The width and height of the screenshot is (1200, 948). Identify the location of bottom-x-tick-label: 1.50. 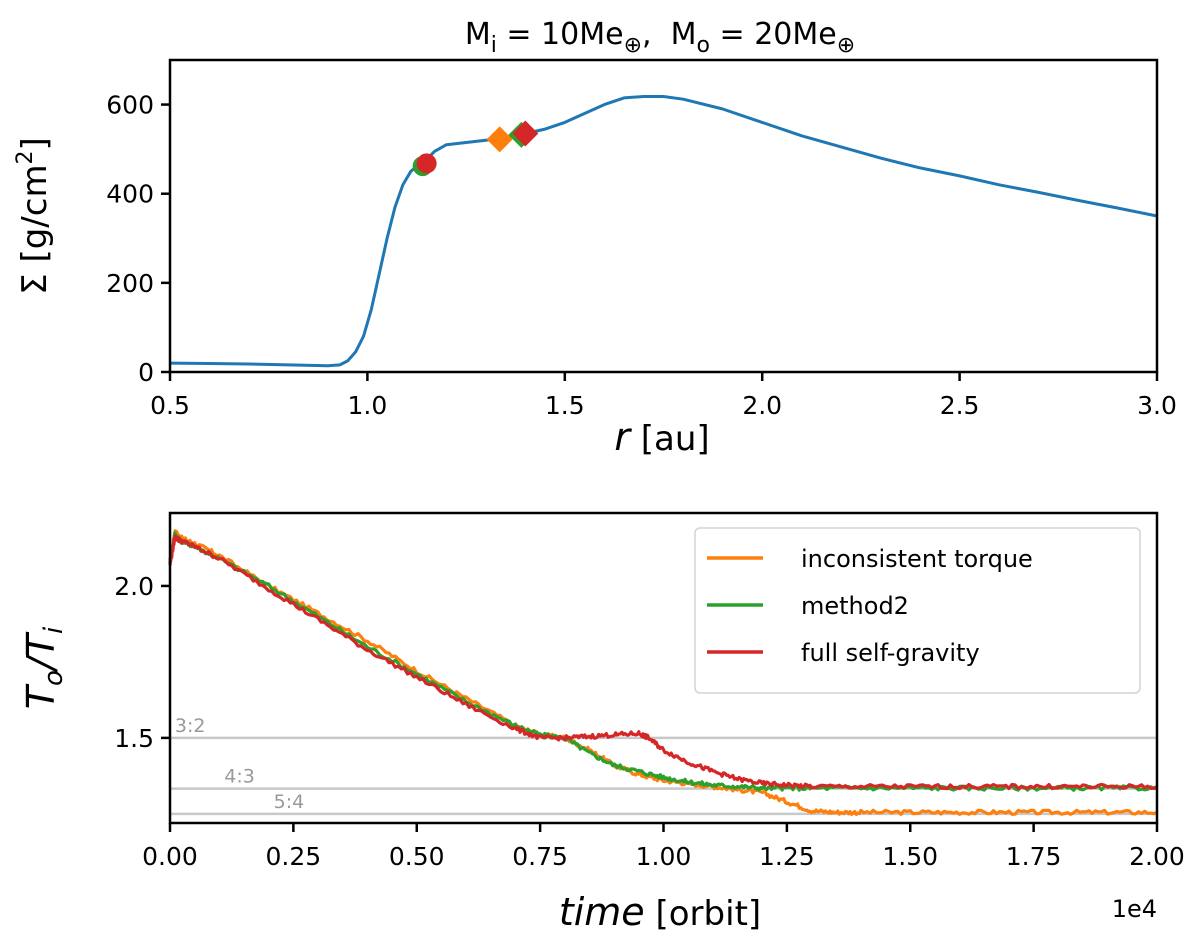
(910, 856).